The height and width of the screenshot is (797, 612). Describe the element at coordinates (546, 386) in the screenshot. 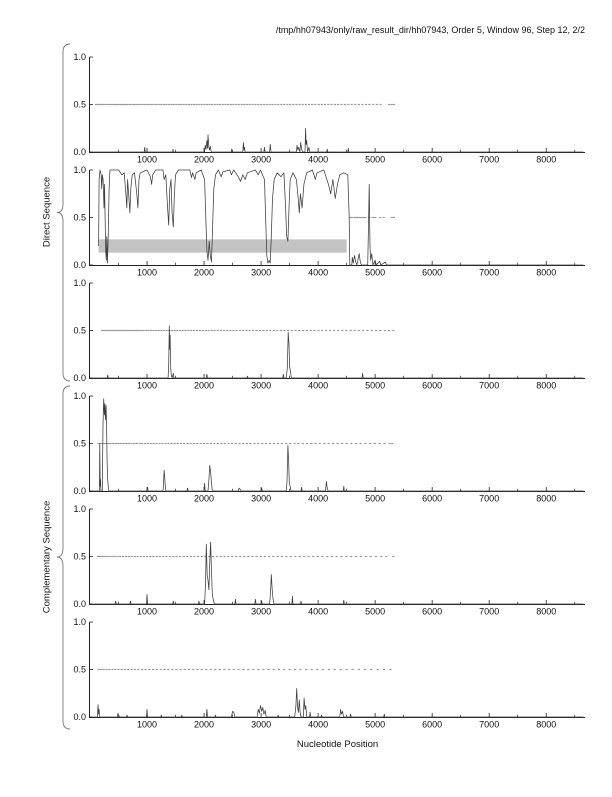

I see `x-tick-label: 8000` at that location.